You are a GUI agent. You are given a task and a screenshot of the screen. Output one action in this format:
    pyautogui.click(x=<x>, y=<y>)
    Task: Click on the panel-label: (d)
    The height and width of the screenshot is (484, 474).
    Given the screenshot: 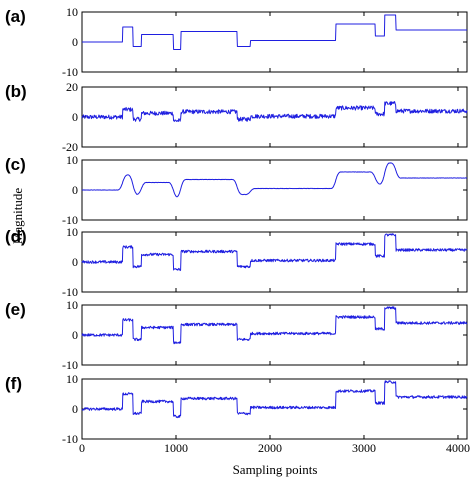 What is the action you would take?
    pyautogui.click(x=16, y=236)
    